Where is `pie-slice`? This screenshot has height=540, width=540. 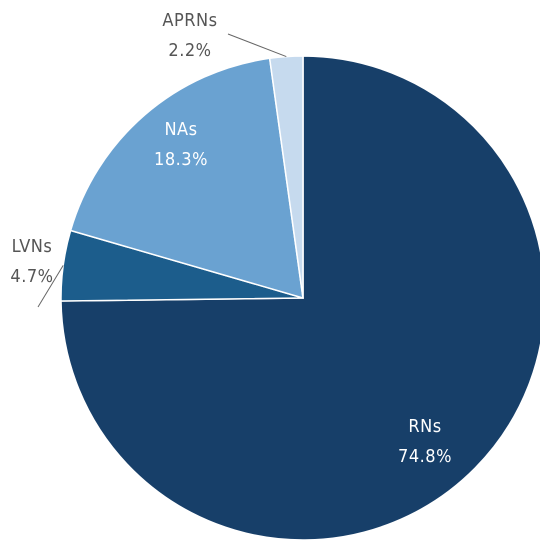 pie-slice is located at coordinates (286, 177).